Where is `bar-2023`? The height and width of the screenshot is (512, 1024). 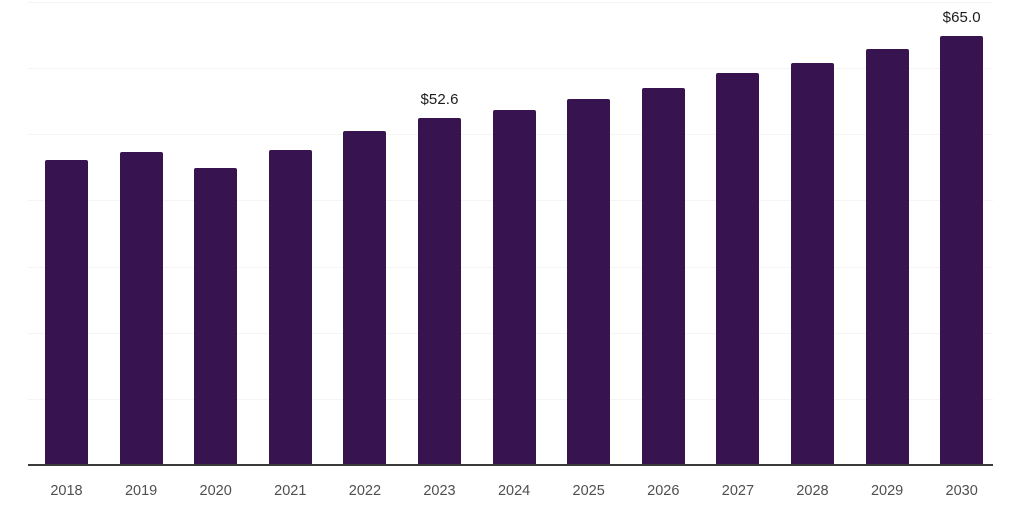 bar-2023 is located at coordinates (439, 291).